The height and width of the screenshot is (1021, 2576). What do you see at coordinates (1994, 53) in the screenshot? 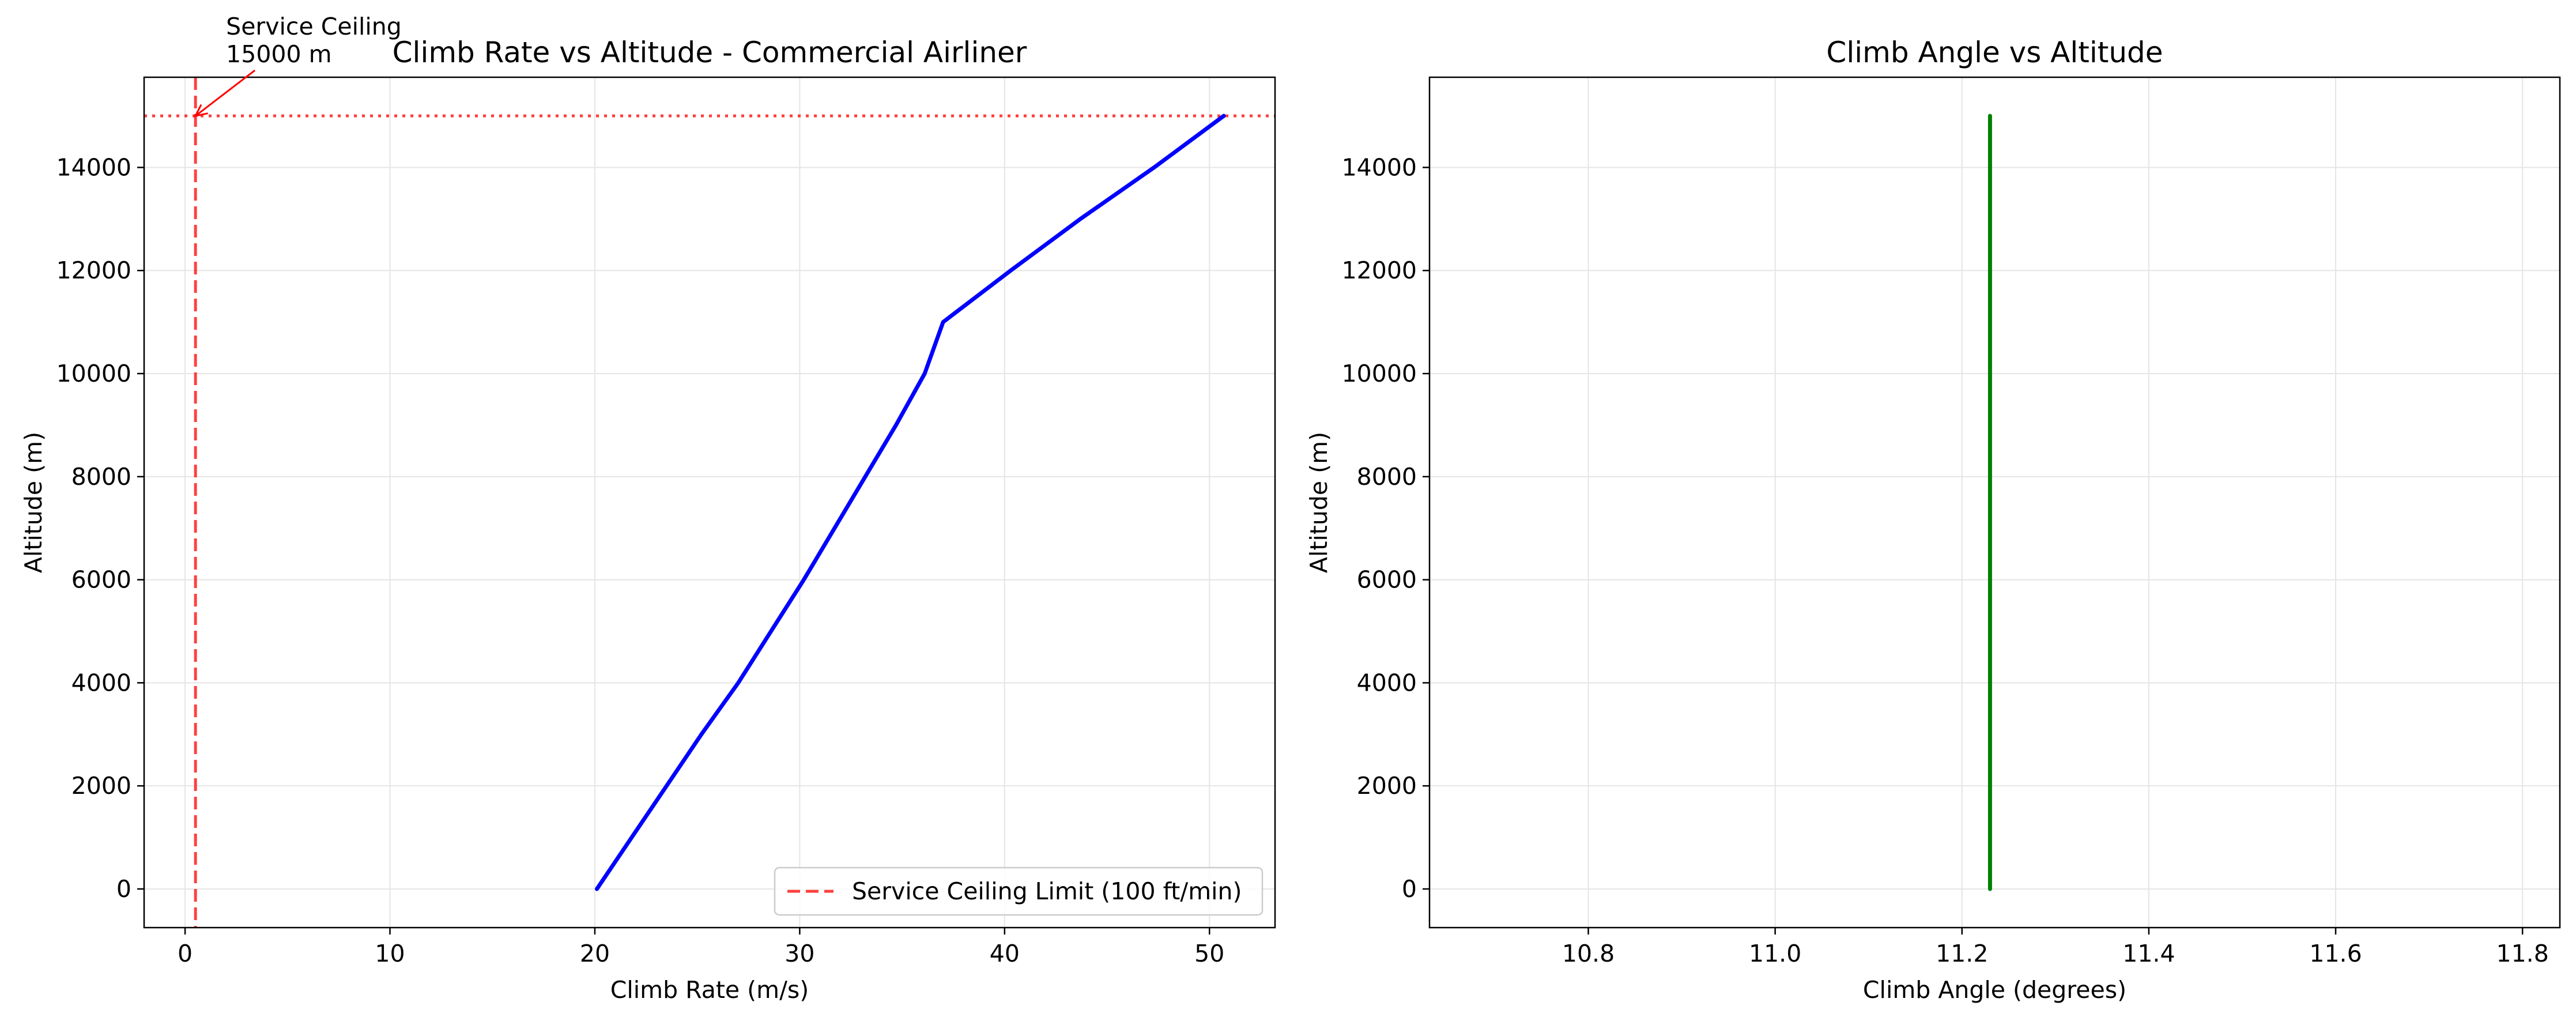
I see `chart-title: Climb Angle vs Altitude` at bounding box center [1994, 53].